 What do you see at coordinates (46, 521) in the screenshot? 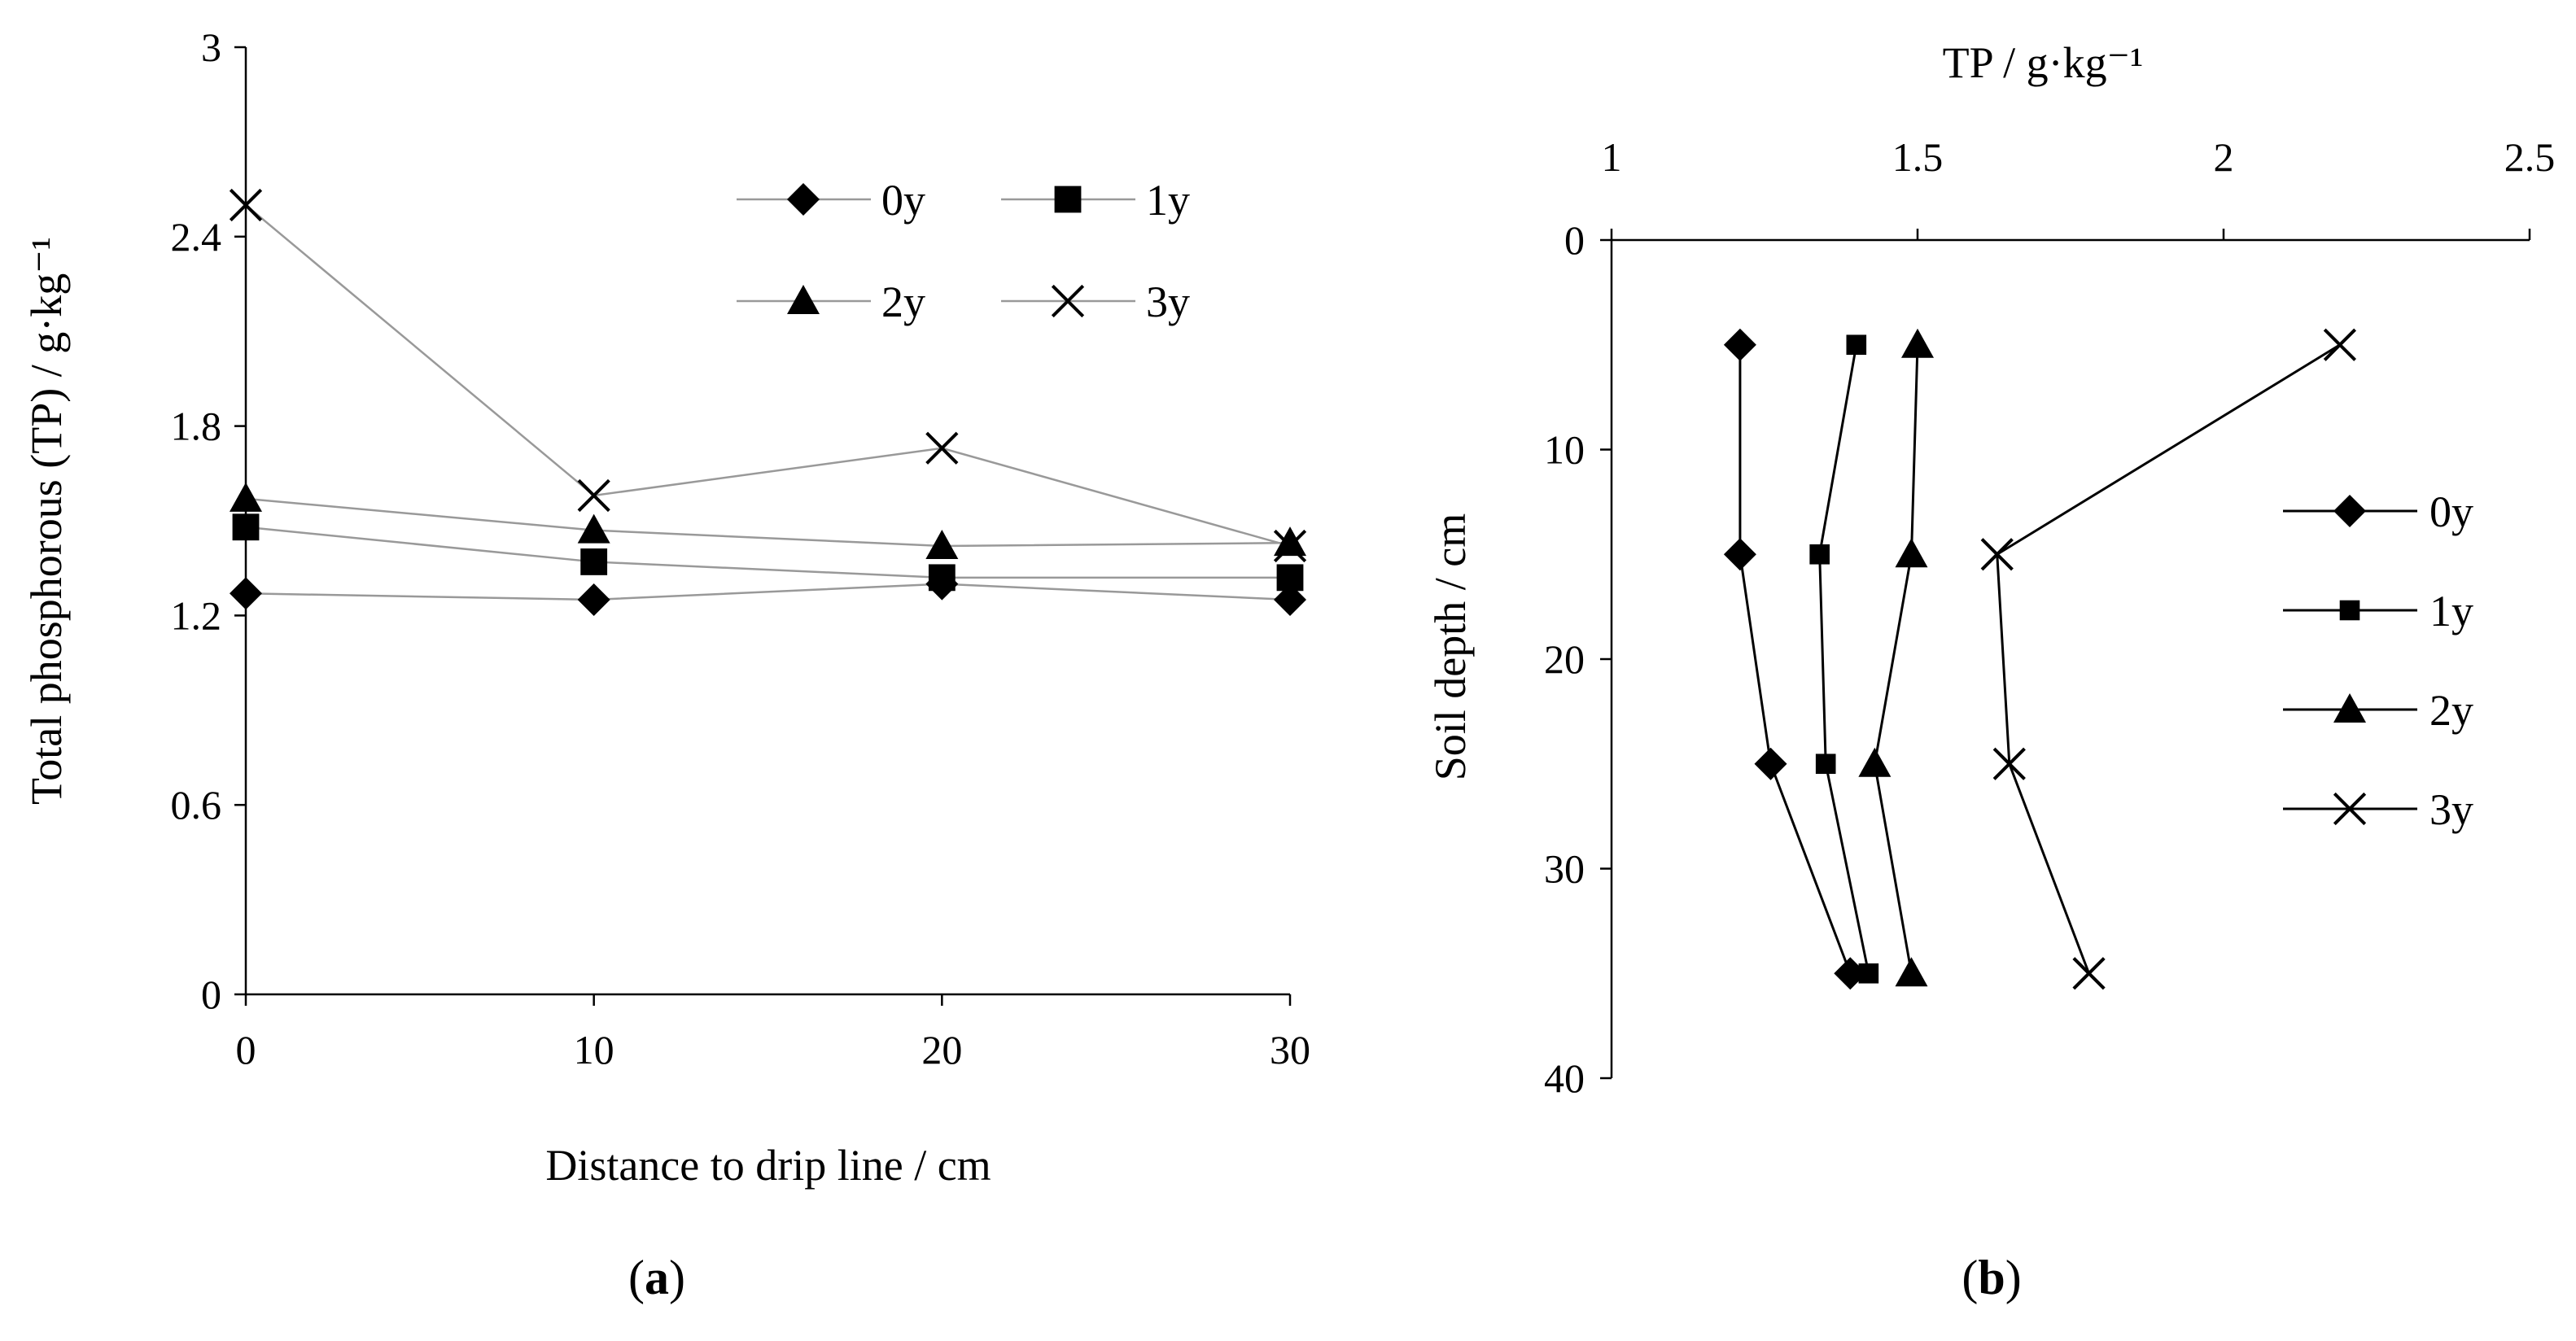
I see `panel-a-y-axis-title: Total phosphorous (TP) / g·kg⁻¹` at bounding box center [46, 521].